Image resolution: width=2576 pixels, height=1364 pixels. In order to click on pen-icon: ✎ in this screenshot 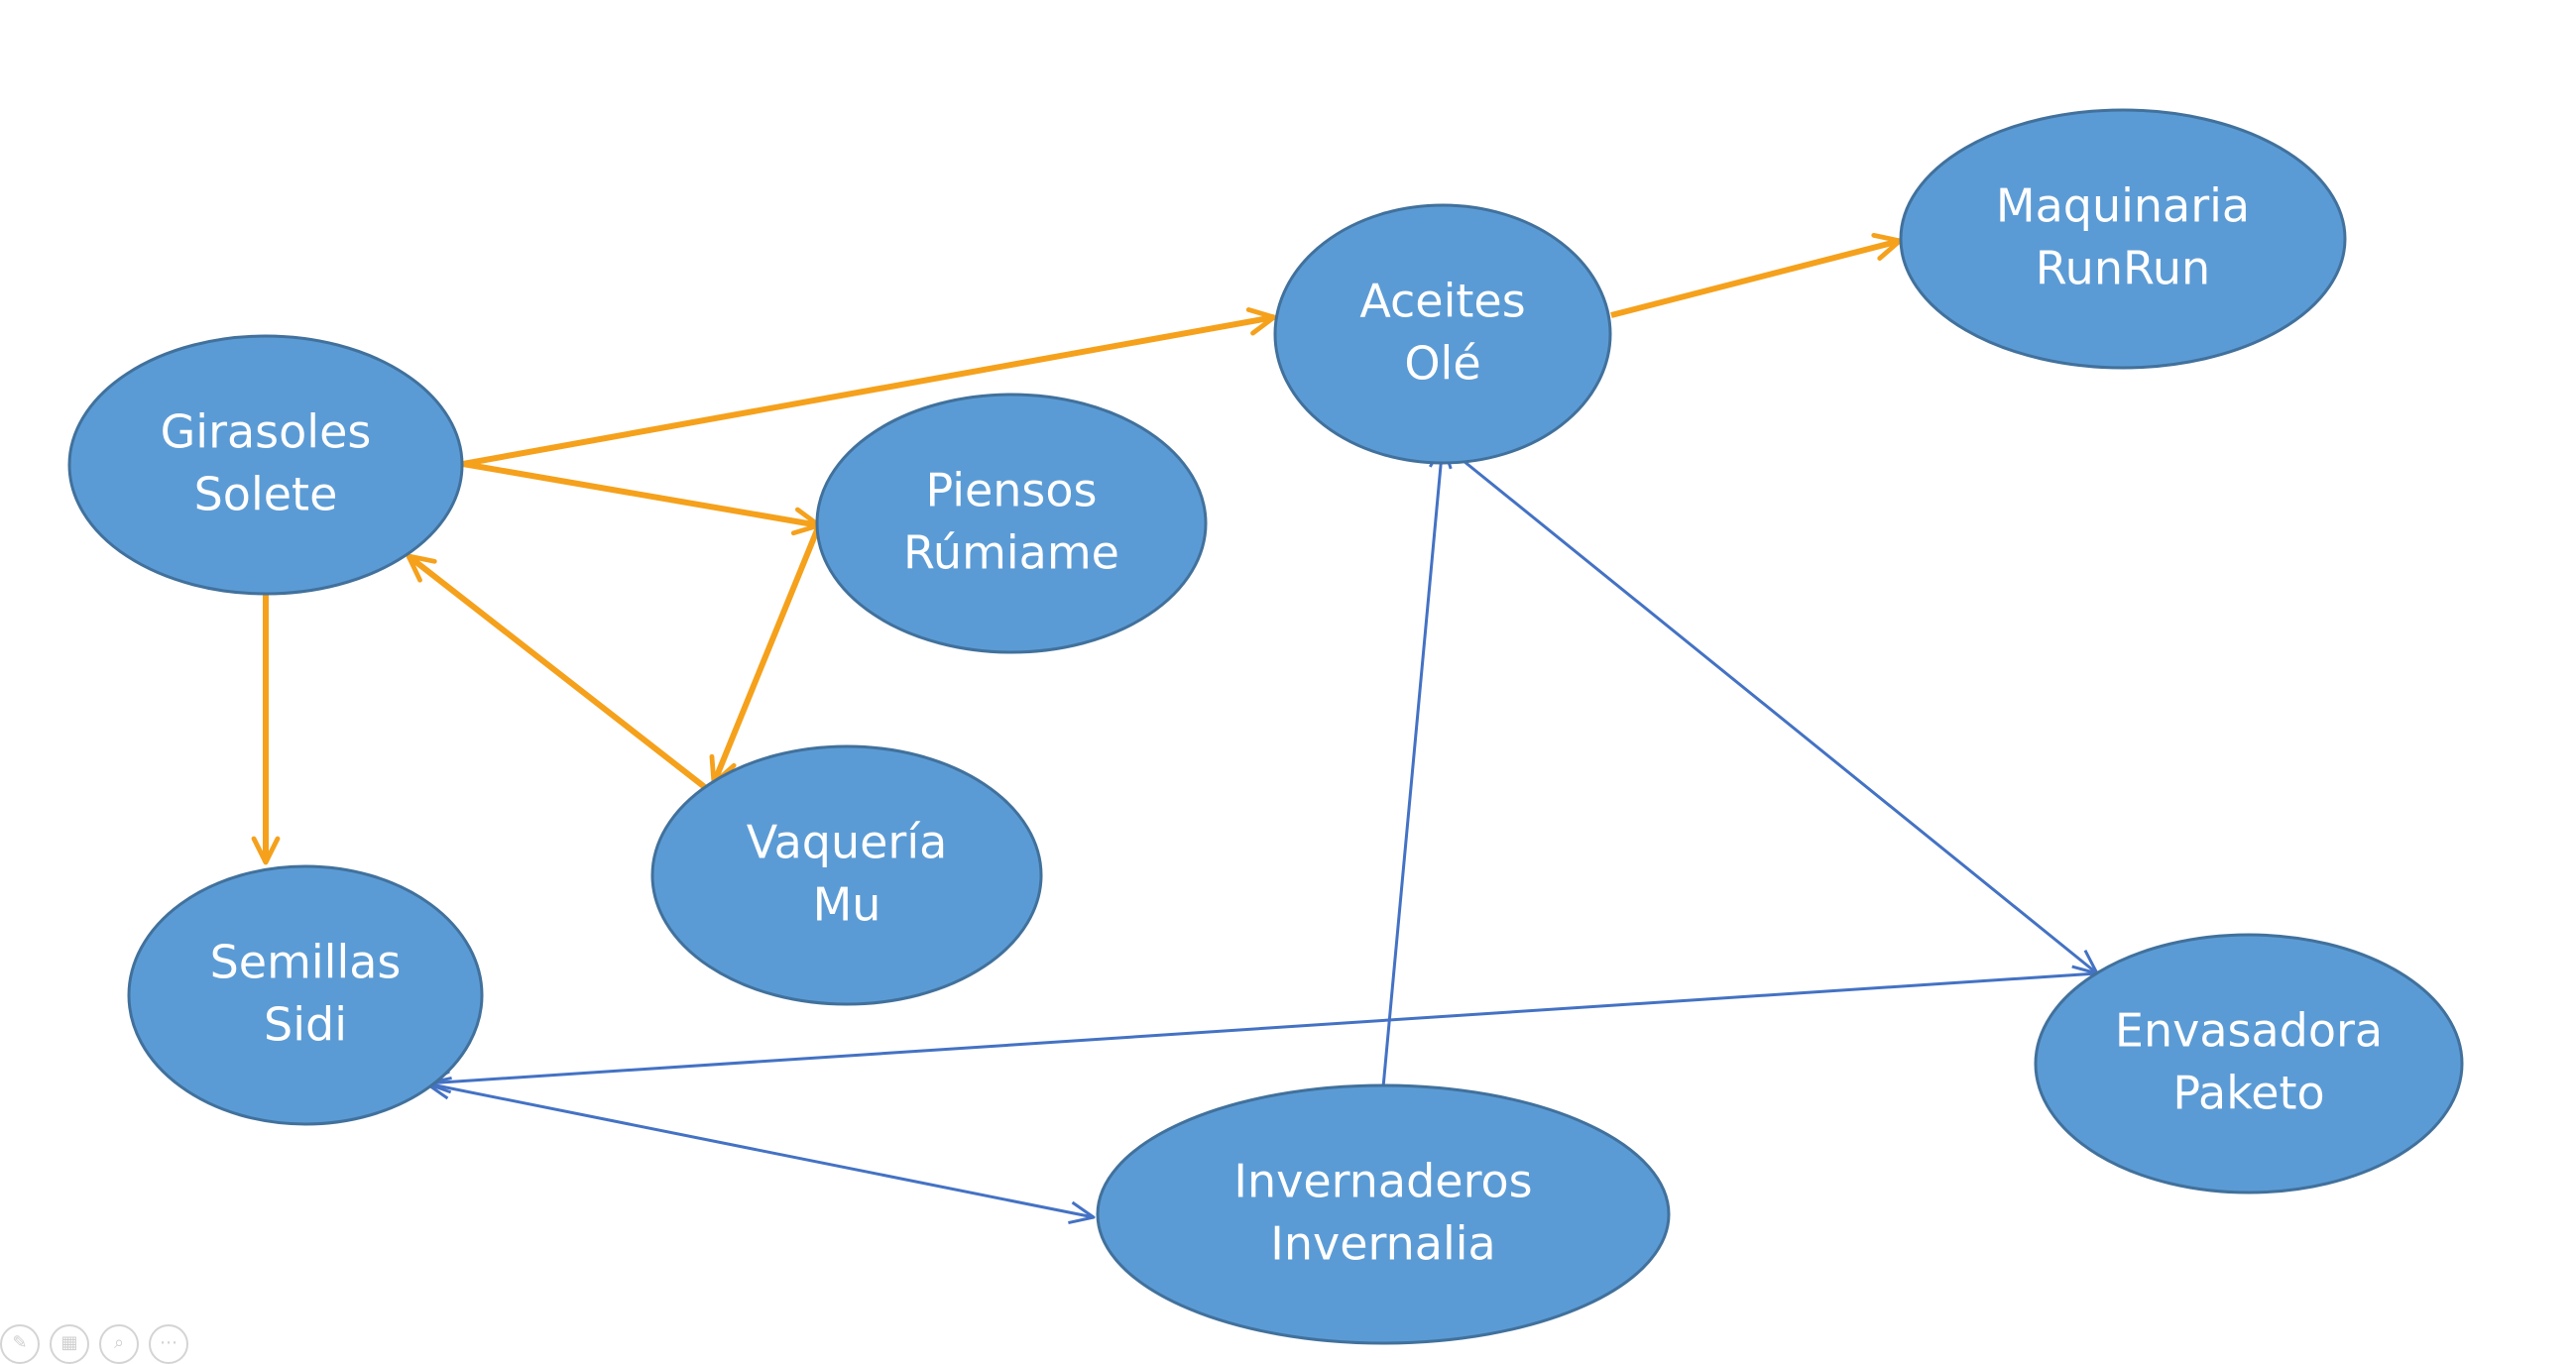, I will do `click(20, 1344)`.